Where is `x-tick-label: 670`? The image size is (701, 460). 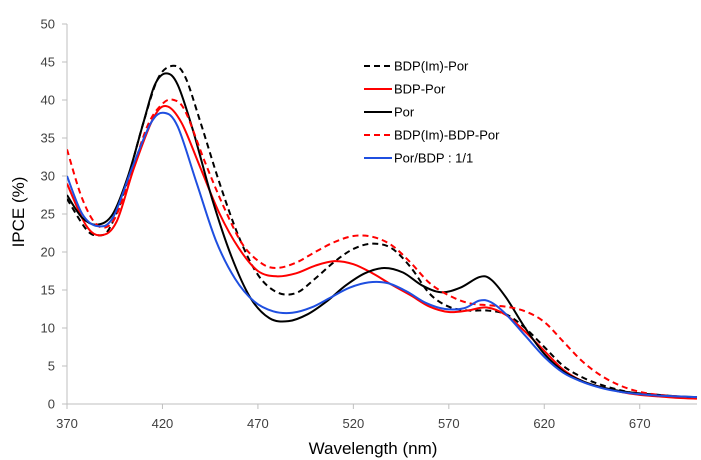
x-tick-label: 670 is located at coordinates (640, 423).